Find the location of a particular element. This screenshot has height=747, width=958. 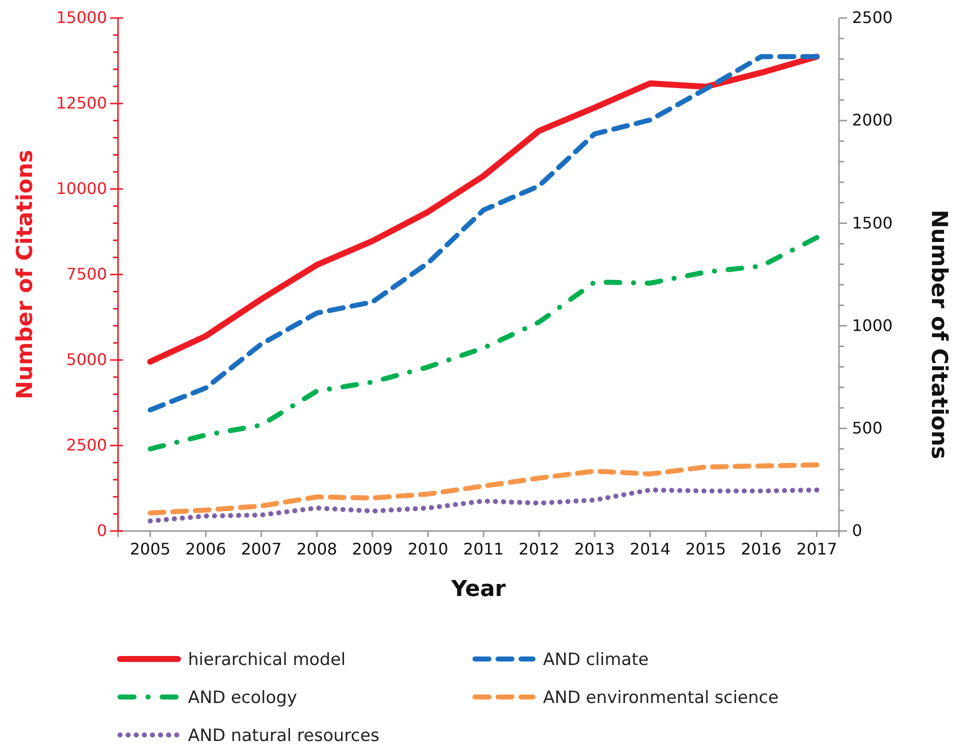

legend-label: AND ecology is located at coordinates (243, 698).